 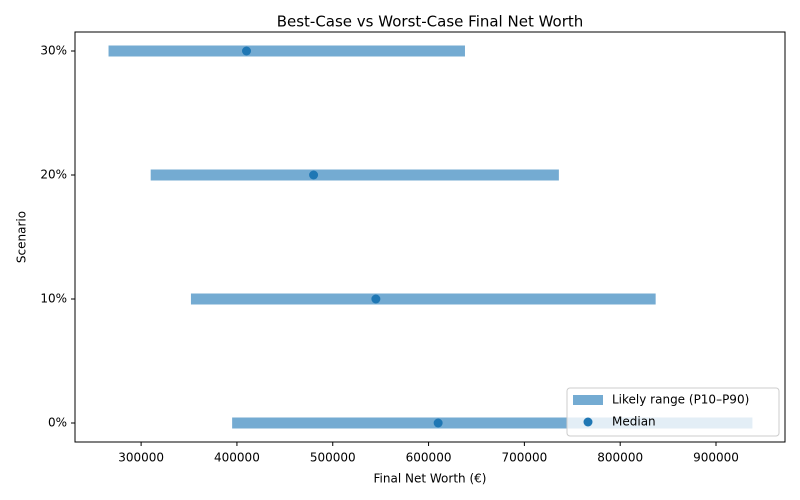 What do you see at coordinates (620, 458) in the screenshot?
I see `x-tick-label: 800000` at bounding box center [620, 458].